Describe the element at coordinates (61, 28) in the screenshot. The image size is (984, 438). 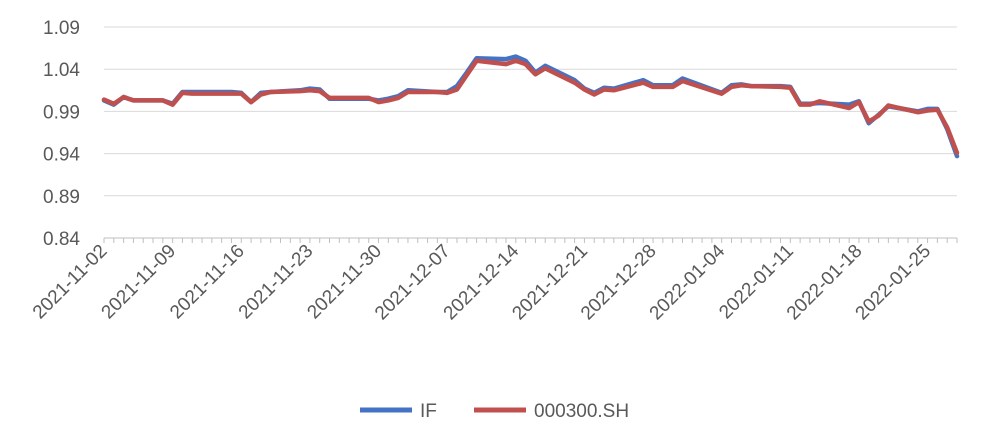
I see `y-tick-label: 1.09` at that location.